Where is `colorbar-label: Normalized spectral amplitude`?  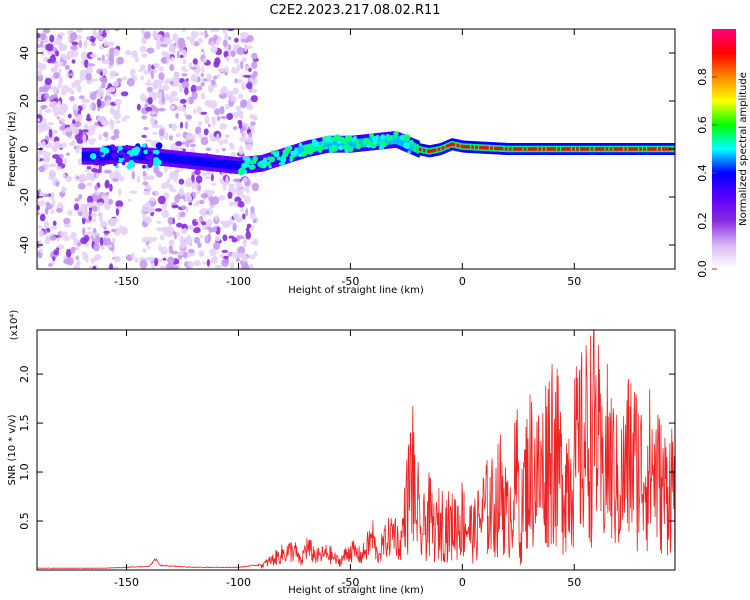 colorbar-label: Normalized spectral amplitude is located at coordinates (743, 149).